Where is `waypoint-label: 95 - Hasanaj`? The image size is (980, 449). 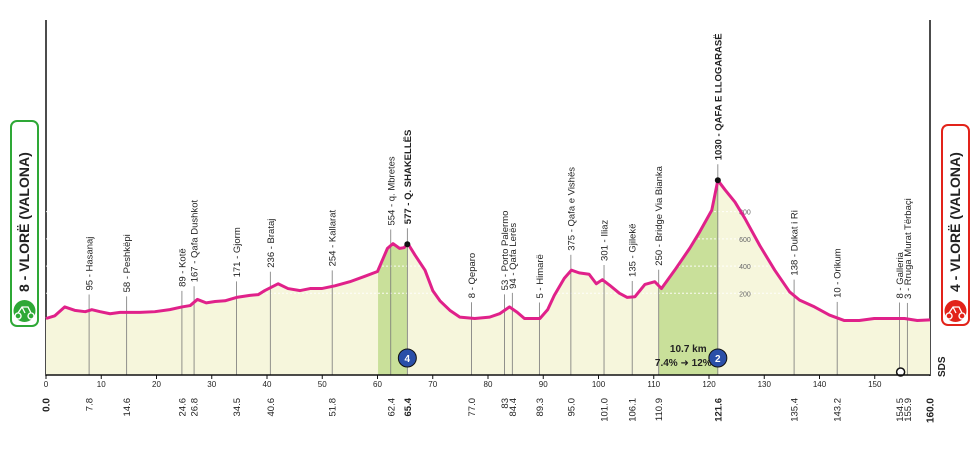 waypoint-label: 95 - Hasanaj is located at coordinates (90, 264).